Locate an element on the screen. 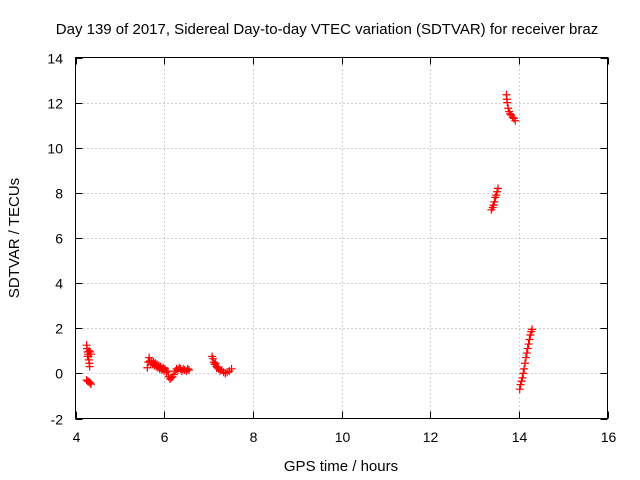 Image resolution: width=640 pixels, height=480 pixels. y-axis-label: SDTVAR / TECUs is located at coordinates (14, 238).